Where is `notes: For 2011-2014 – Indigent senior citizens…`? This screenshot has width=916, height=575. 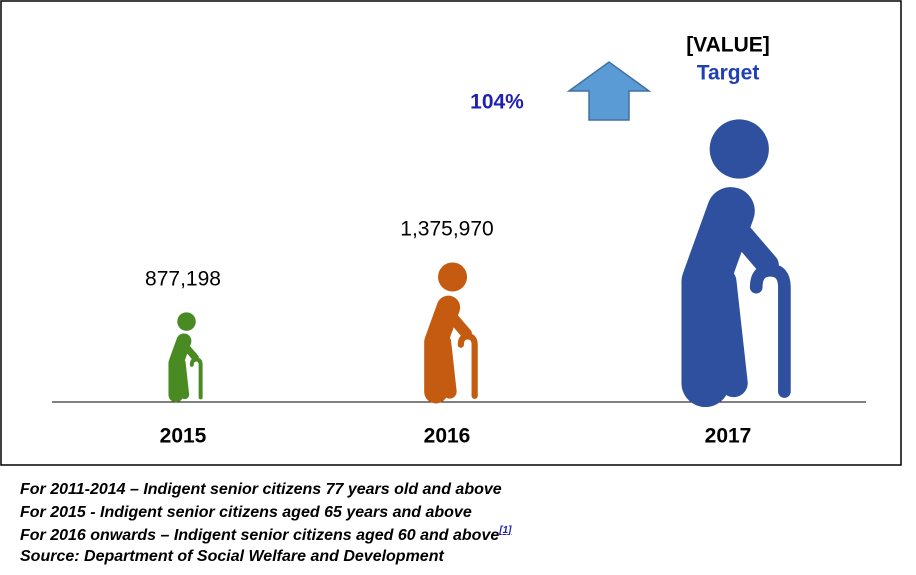 notes: For 2011-2014 – Indigent senior citizens… is located at coordinates (266, 523).